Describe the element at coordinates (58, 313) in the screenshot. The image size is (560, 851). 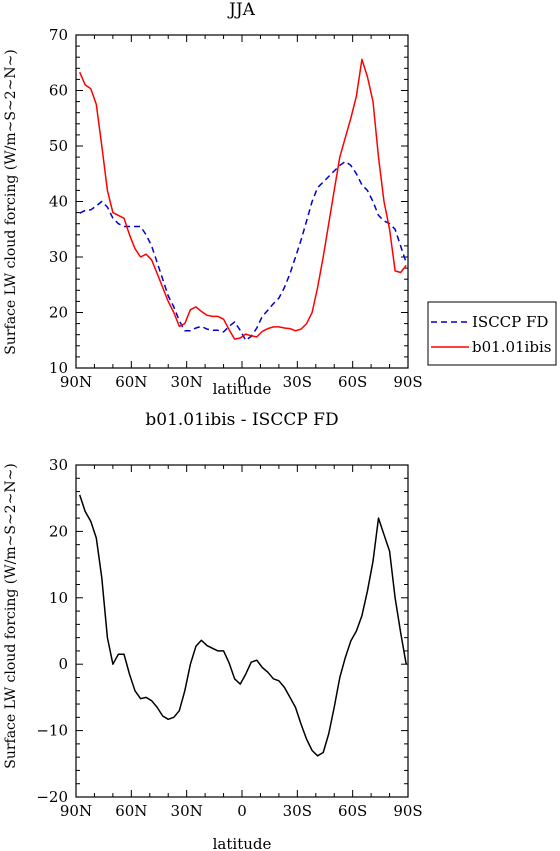
I see `chart1-ytick-label: 20` at that location.